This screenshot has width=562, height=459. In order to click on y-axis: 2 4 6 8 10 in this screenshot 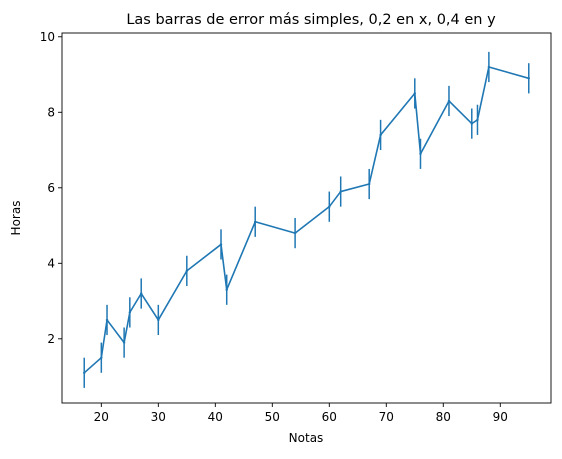, I will do `click(51, 188)`.